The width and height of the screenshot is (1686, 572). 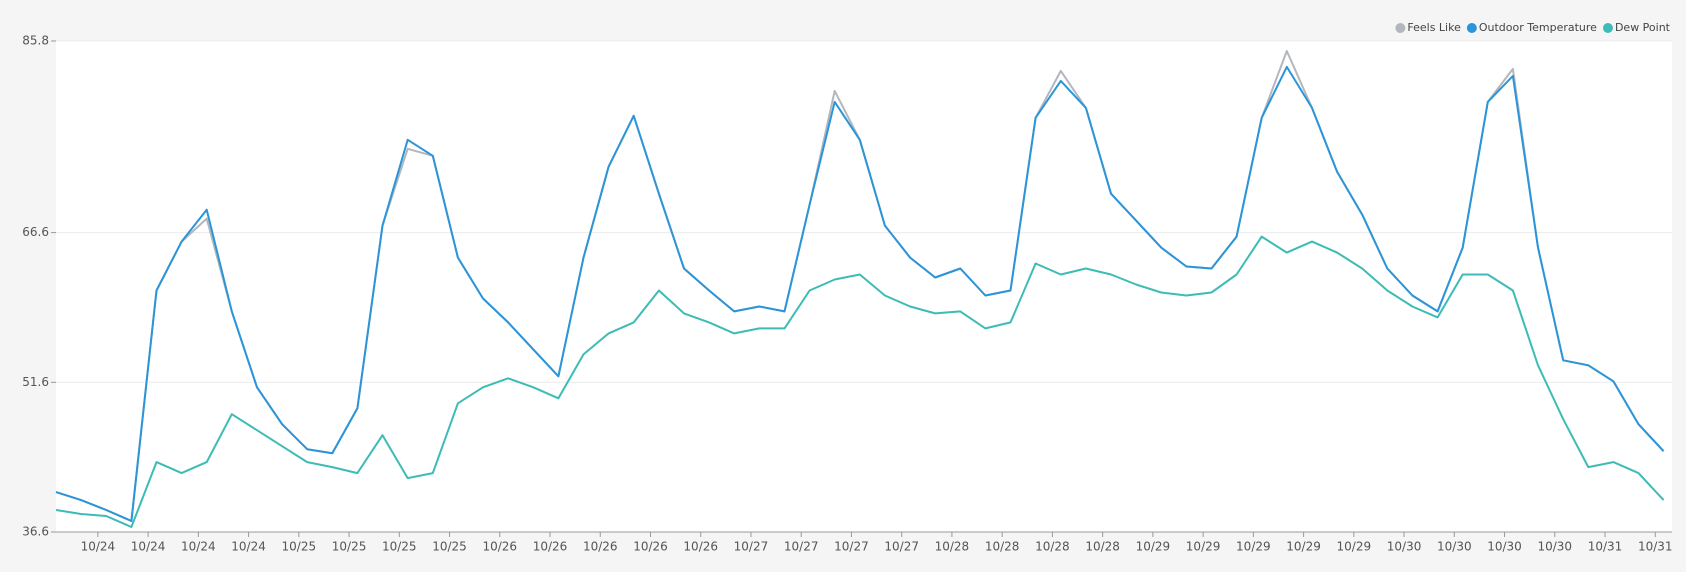 I want to click on legend: Dew Point Outdoor Temperature Feels Like, so click(x=1533, y=27).